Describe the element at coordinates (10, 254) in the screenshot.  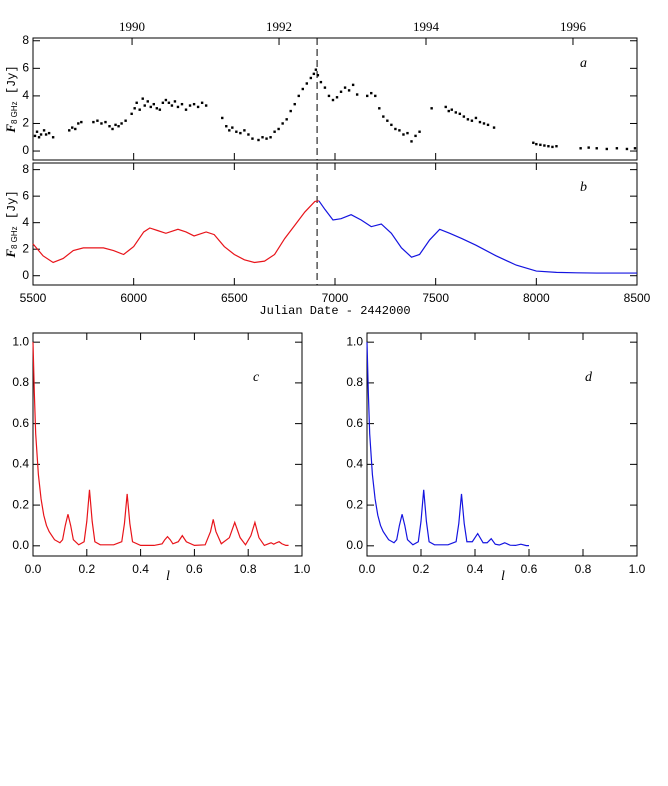
I see `y-label-symbol: F` at that location.